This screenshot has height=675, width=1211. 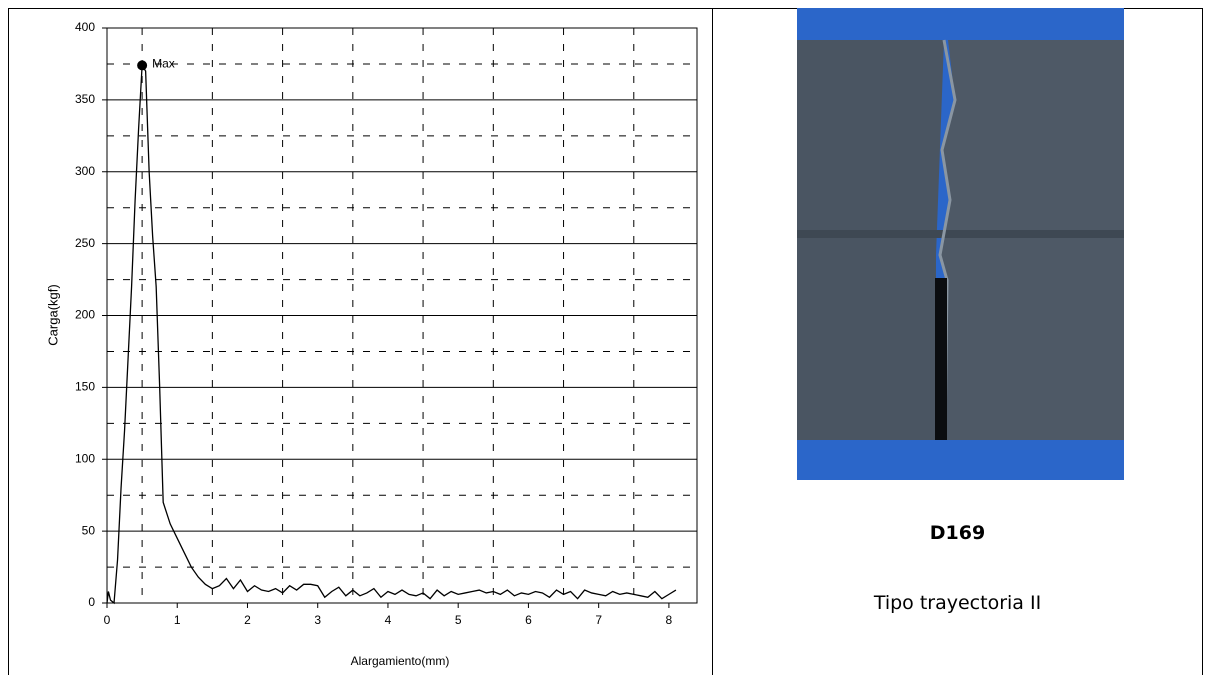 I want to click on x-tick-label: 4, so click(x=388, y=620).